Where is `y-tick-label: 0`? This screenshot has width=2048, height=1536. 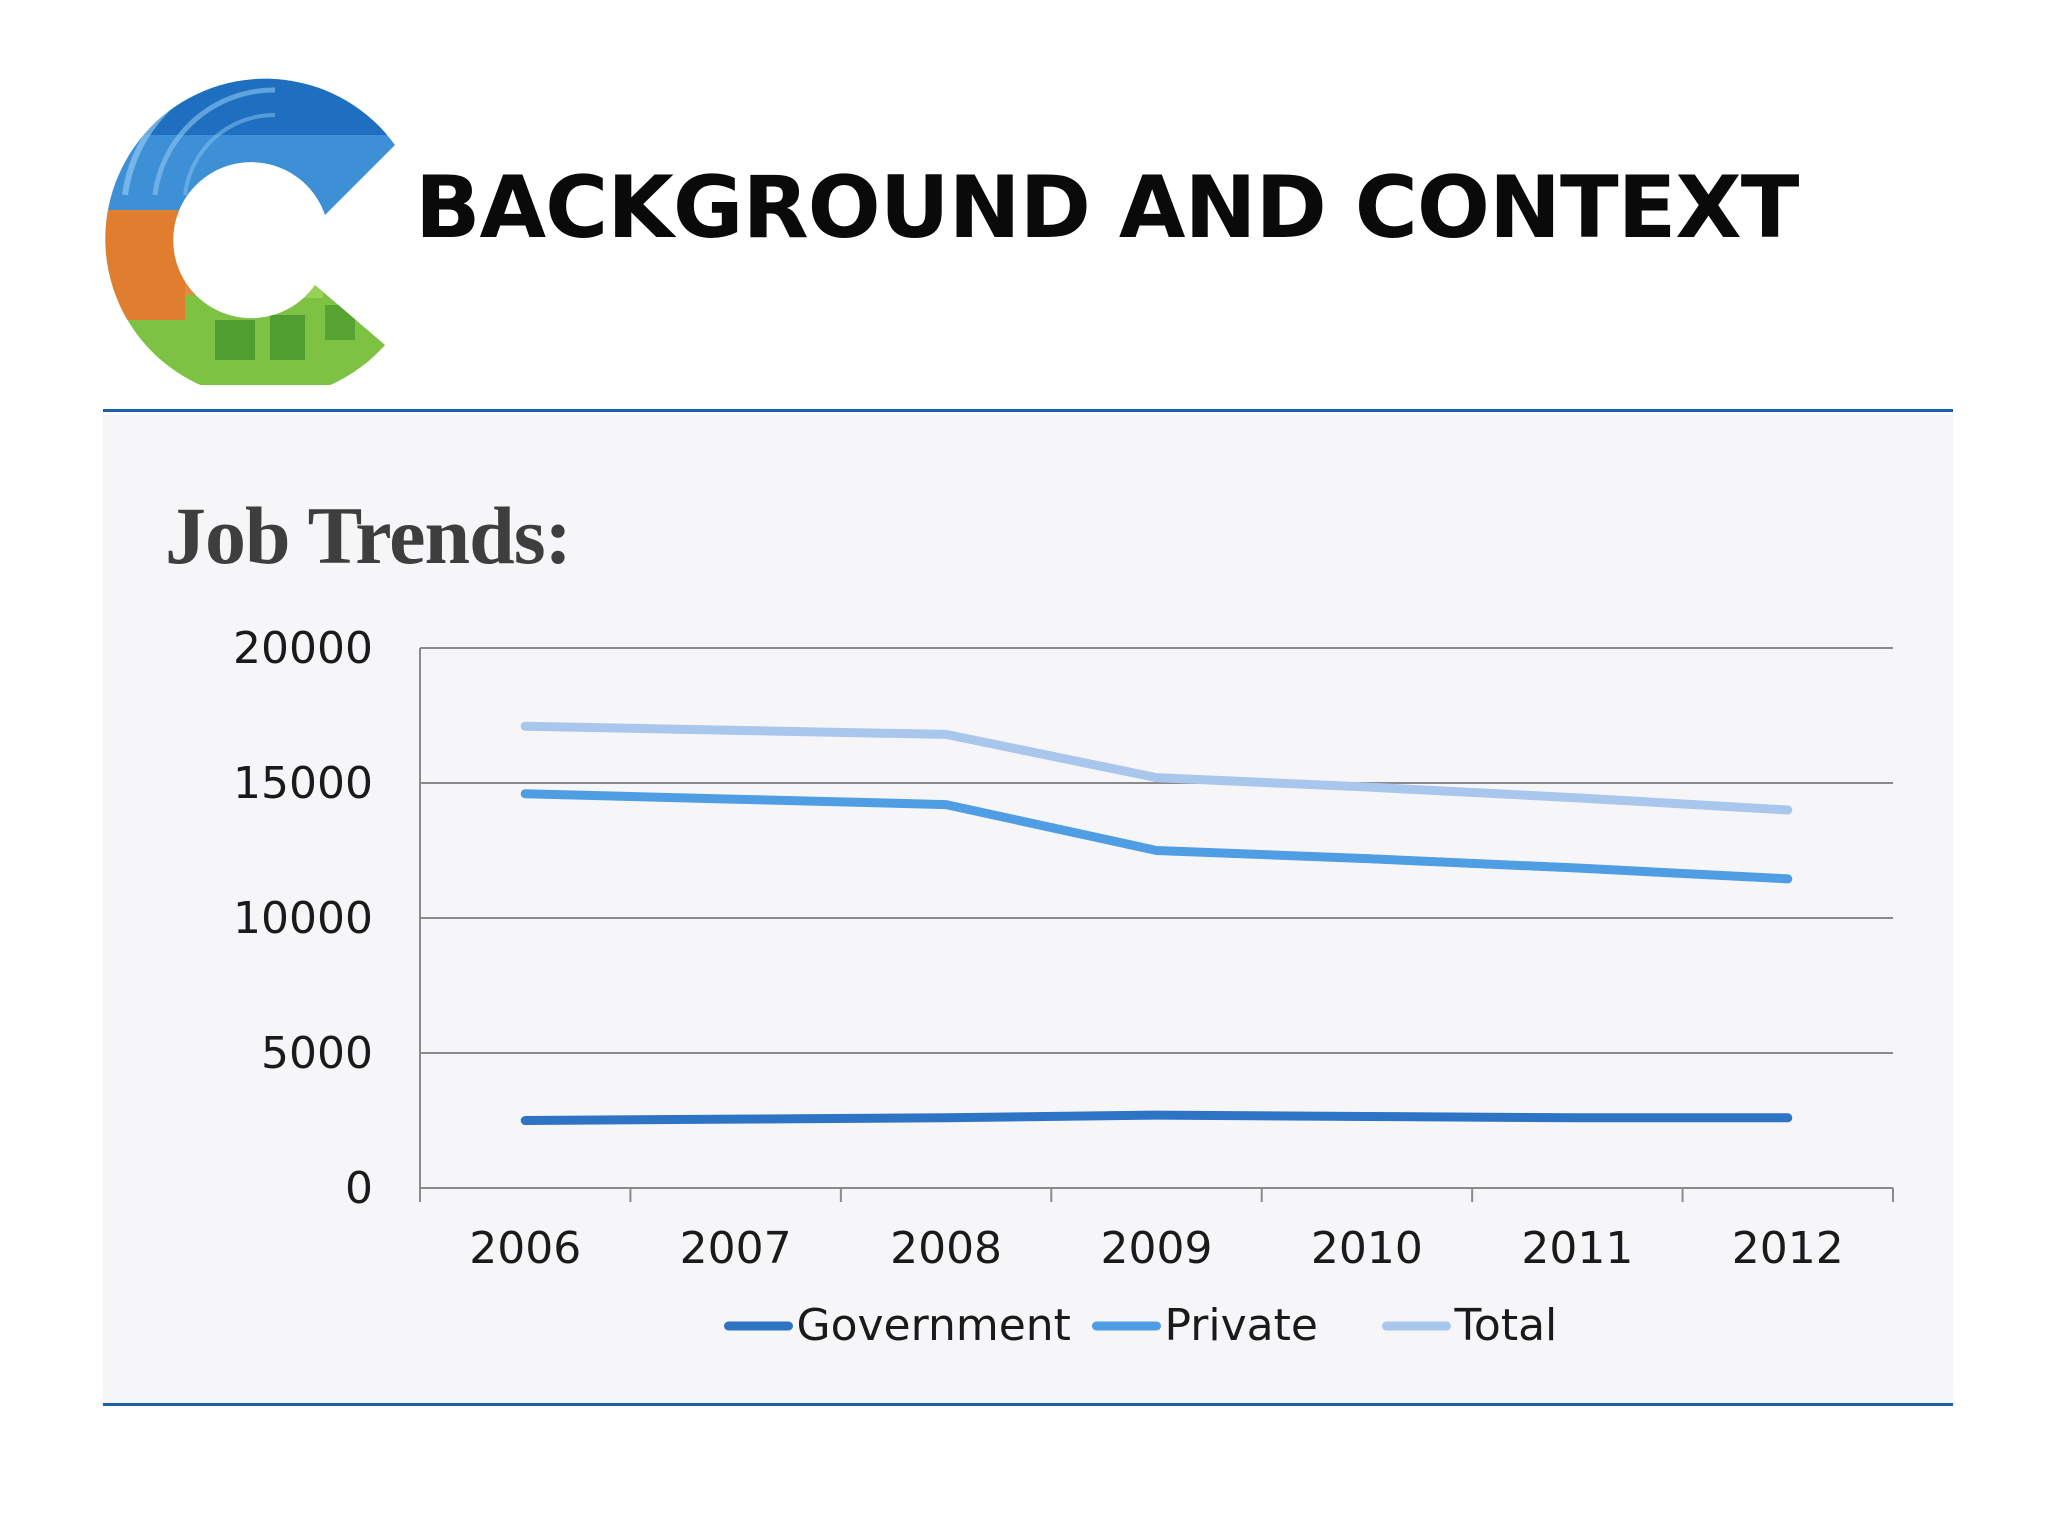 y-tick-label: 0 is located at coordinates (359, 1188).